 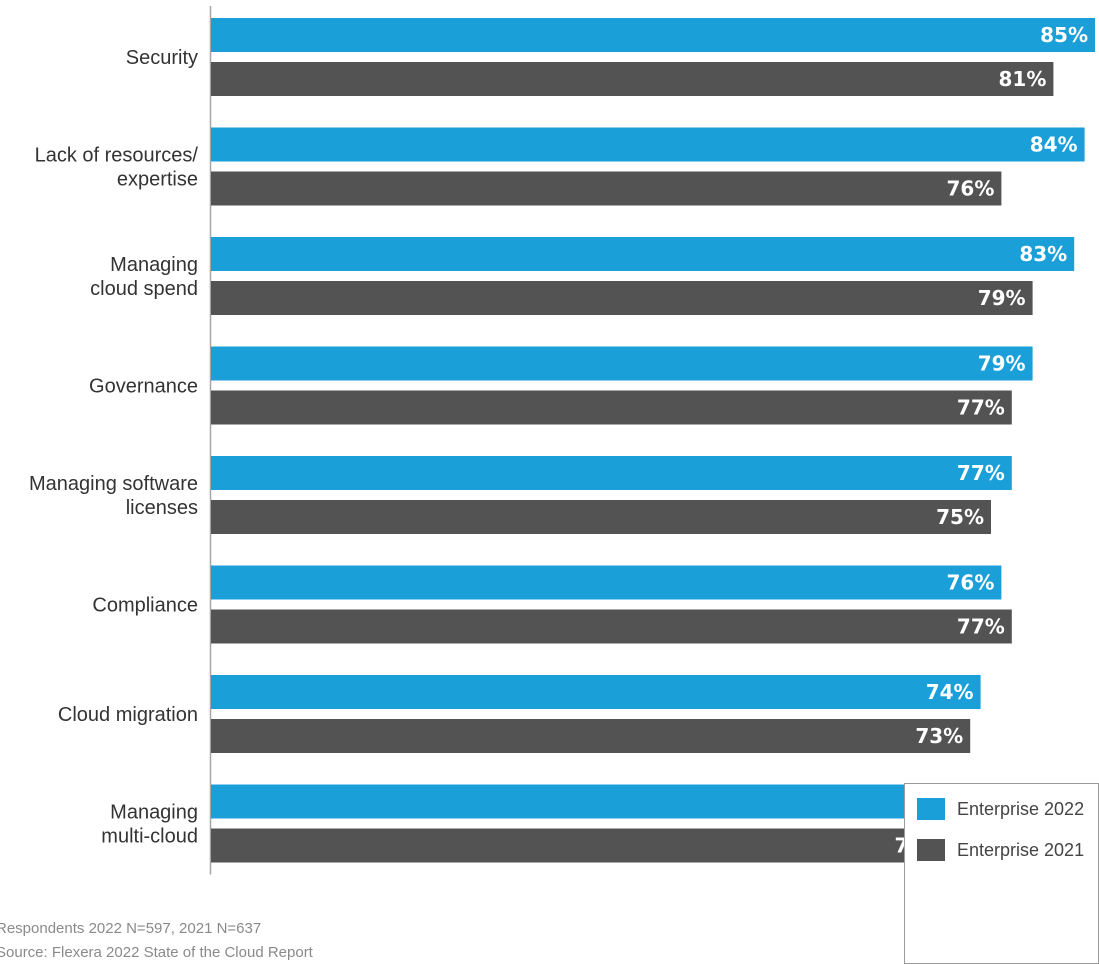 I want to click on data-label-2022-0: 85%, so click(x=1064, y=35).